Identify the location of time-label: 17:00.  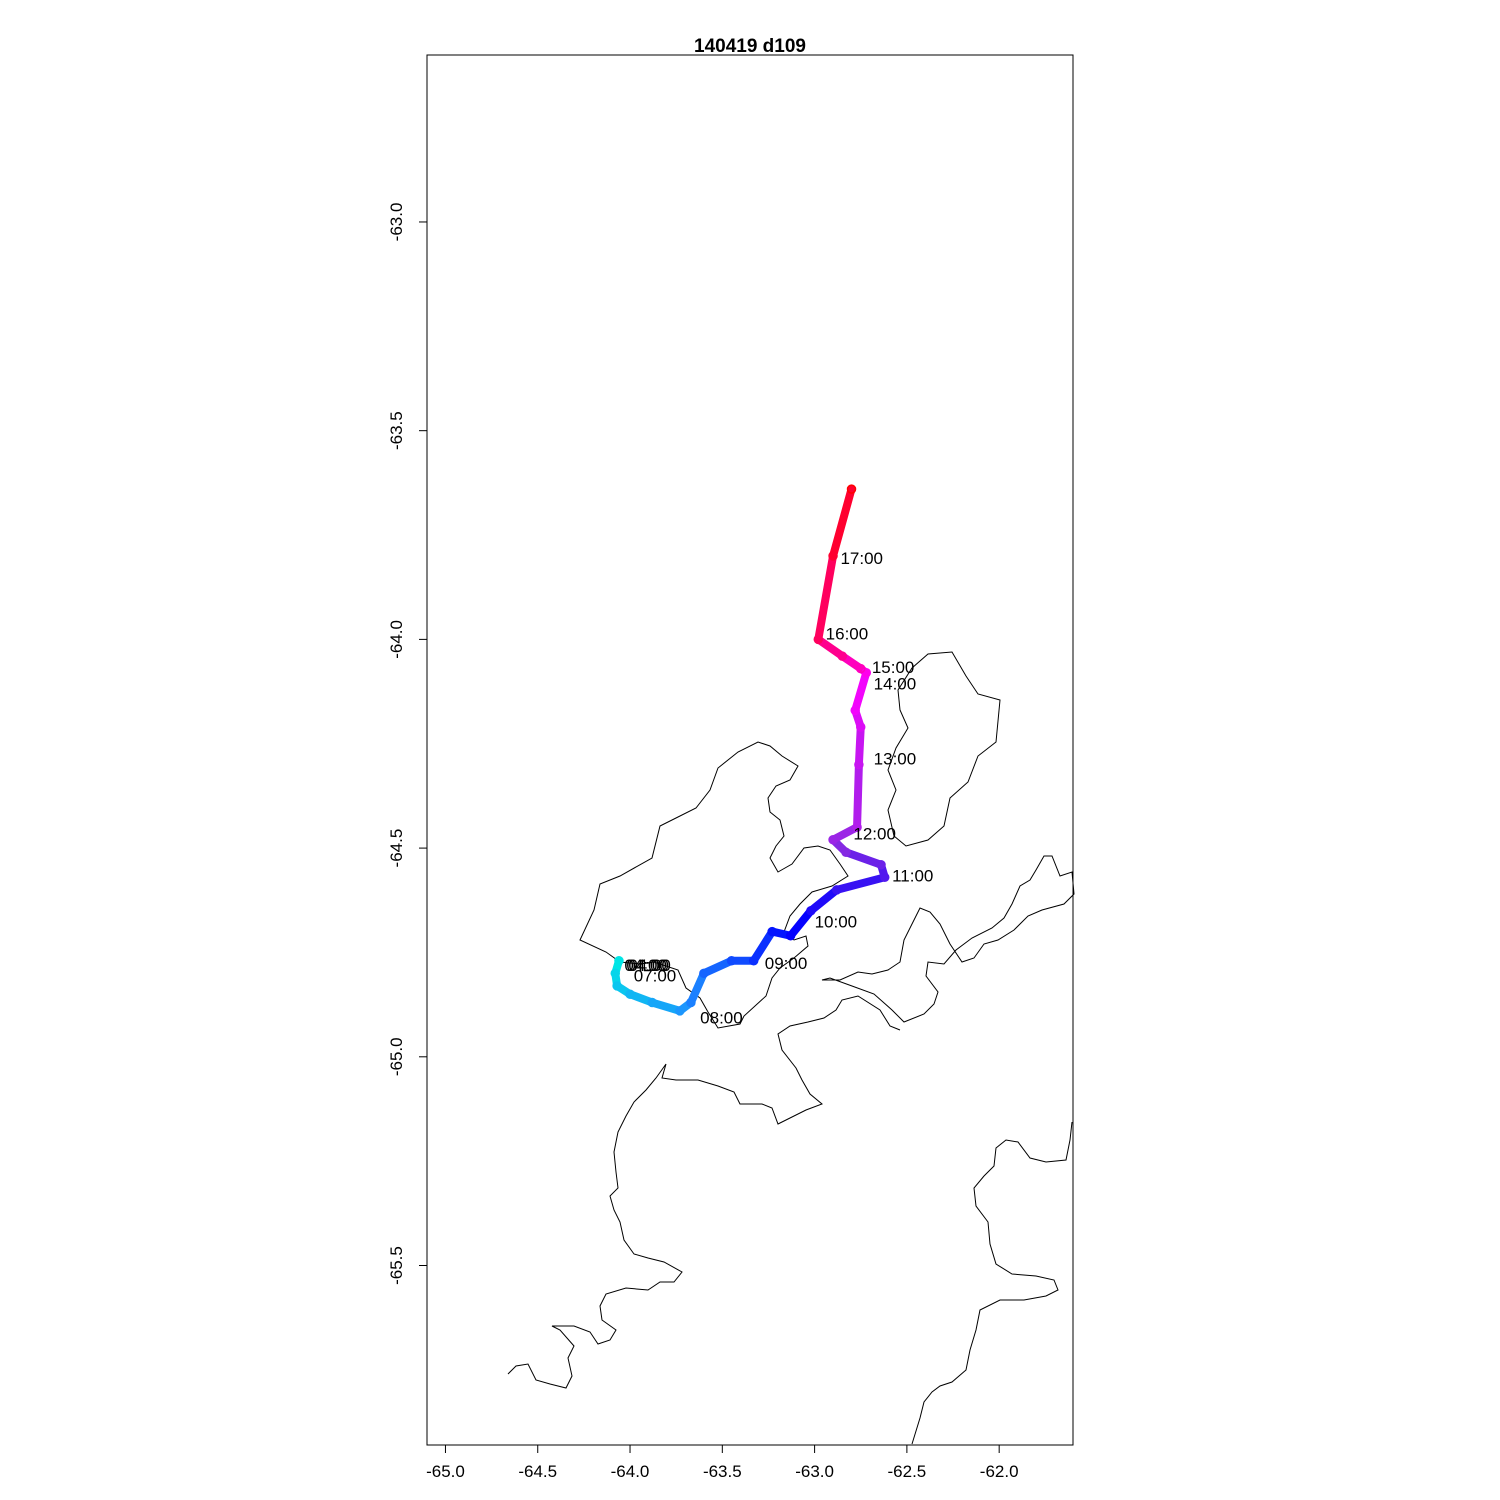
(861, 558).